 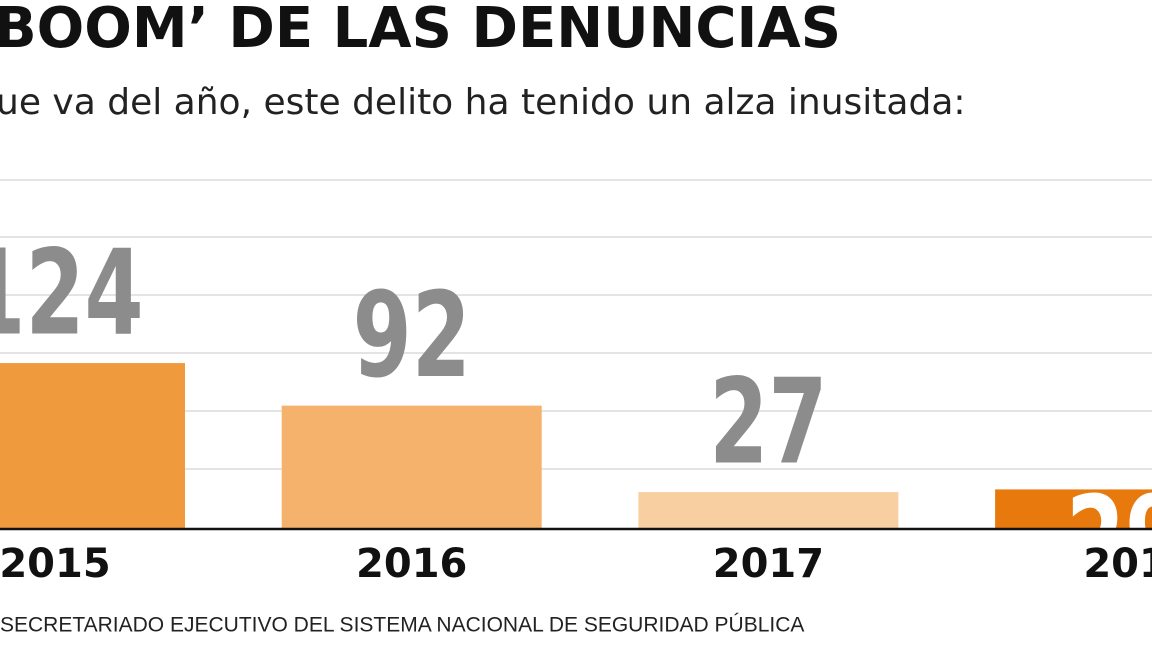 What do you see at coordinates (1109, 540) in the screenshot?
I see `value-label: 29` at bounding box center [1109, 540].